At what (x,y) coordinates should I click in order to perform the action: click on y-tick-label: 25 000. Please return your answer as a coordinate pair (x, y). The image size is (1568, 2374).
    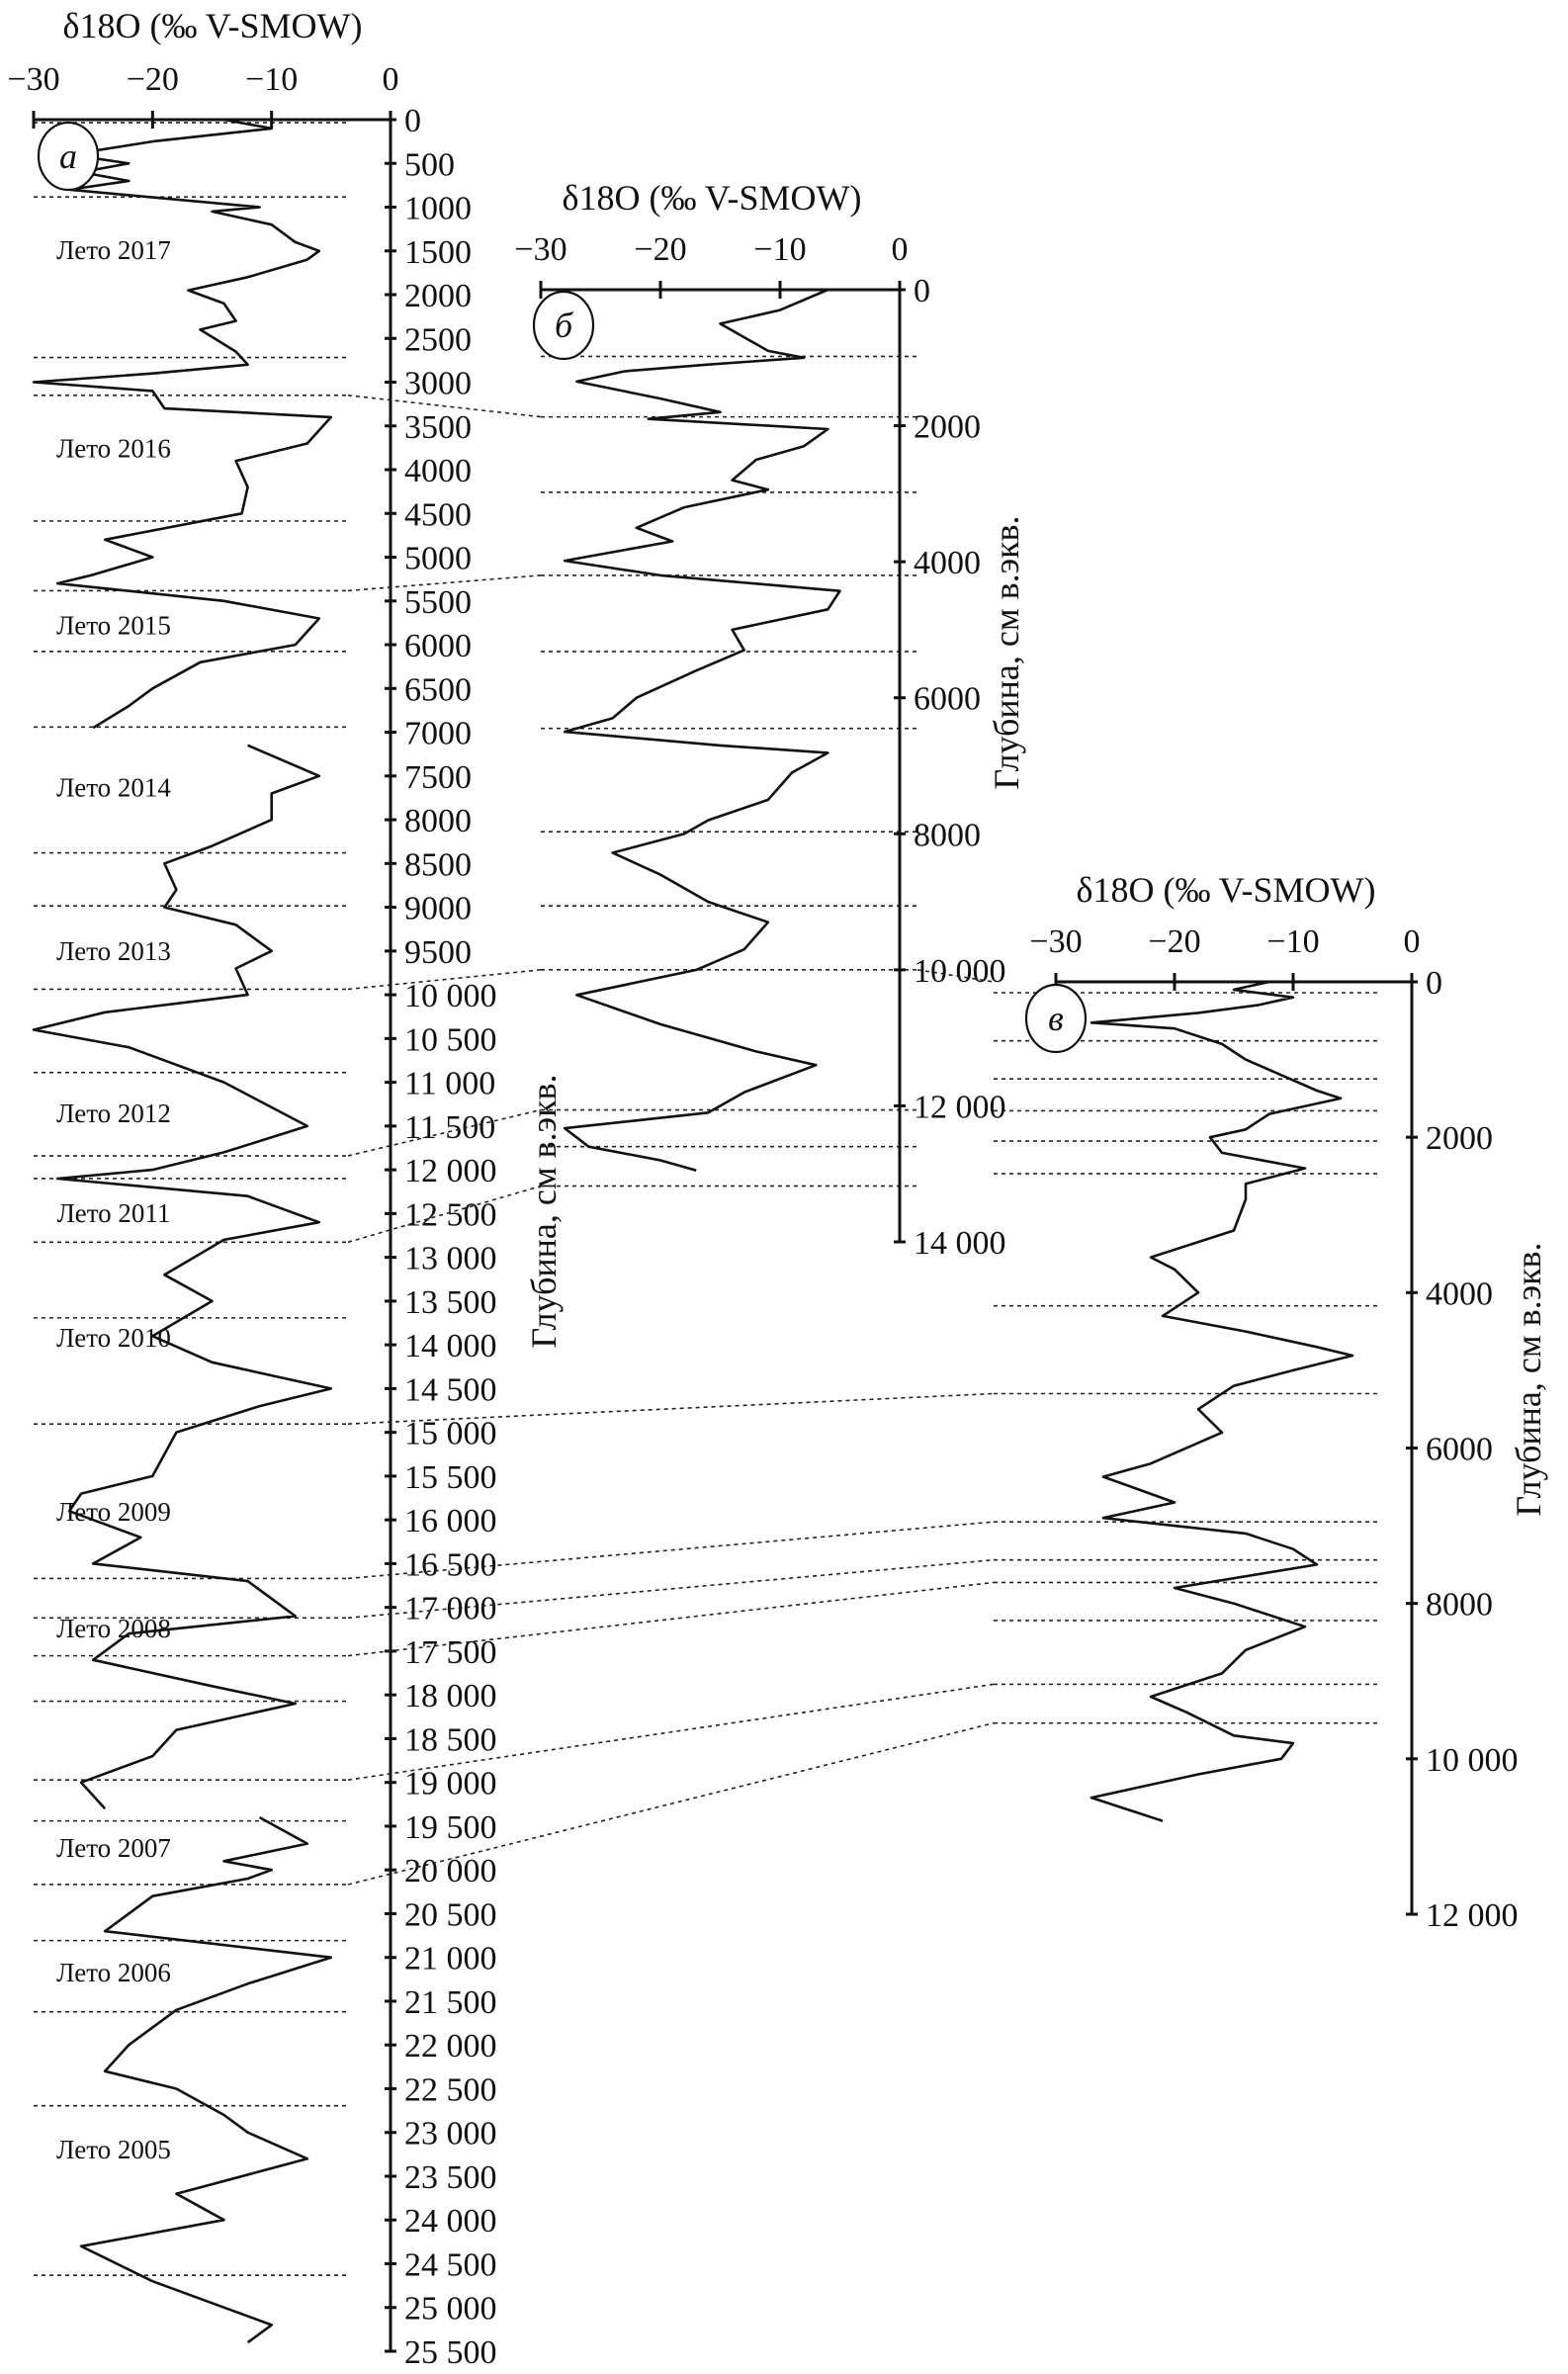
    Looking at the image, I should click on (450, 2309).